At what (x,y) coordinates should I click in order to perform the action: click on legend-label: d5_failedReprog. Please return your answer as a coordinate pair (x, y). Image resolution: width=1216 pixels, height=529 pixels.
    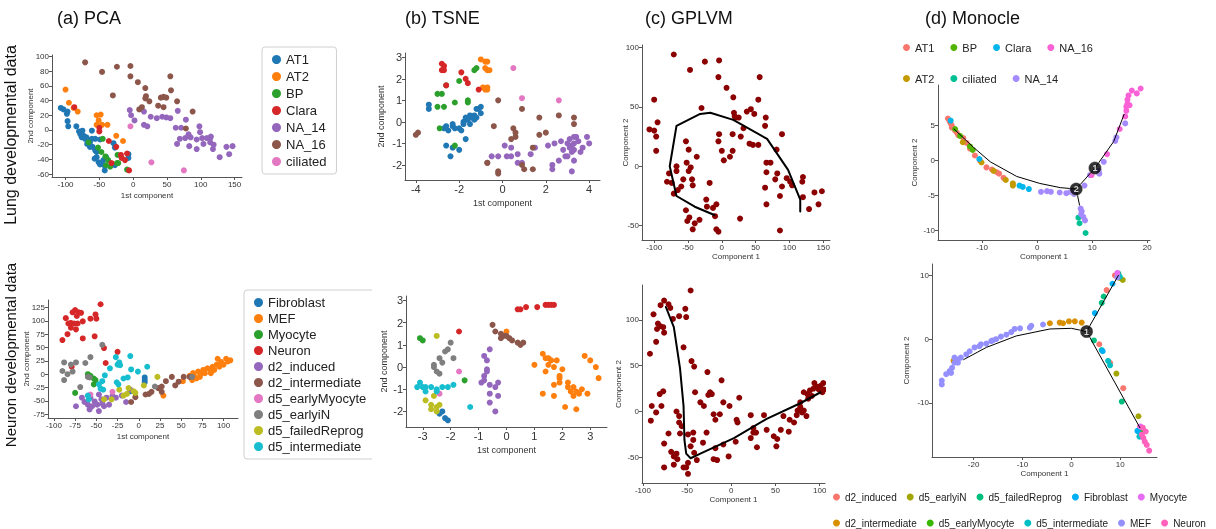
    Looking at the image, I should click on (316, 430).